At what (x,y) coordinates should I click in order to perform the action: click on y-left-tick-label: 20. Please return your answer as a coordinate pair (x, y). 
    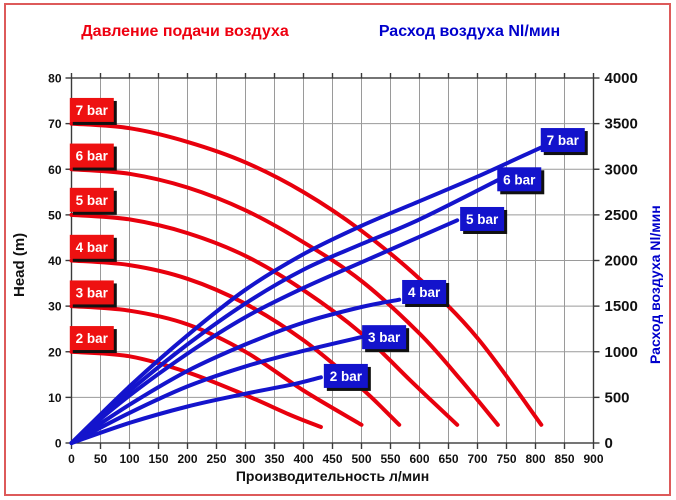
    Looking at the image, I should click on (55, 352).